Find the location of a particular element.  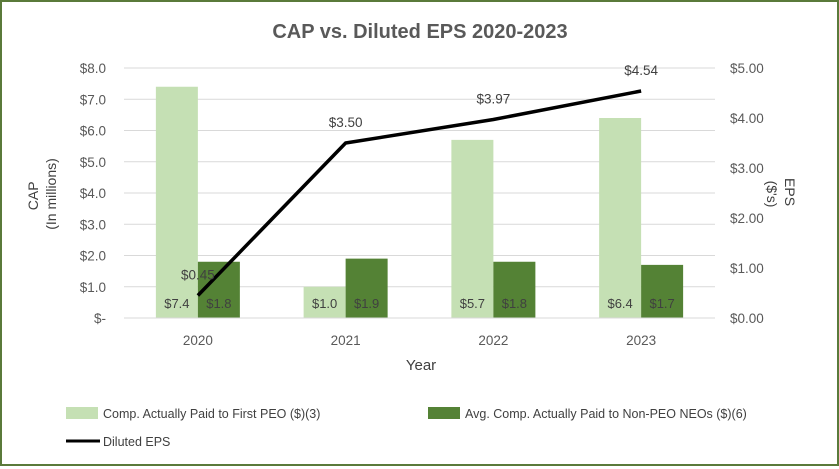

right-axis-tick-label: $5.00 is located at coordinates (747, 68).